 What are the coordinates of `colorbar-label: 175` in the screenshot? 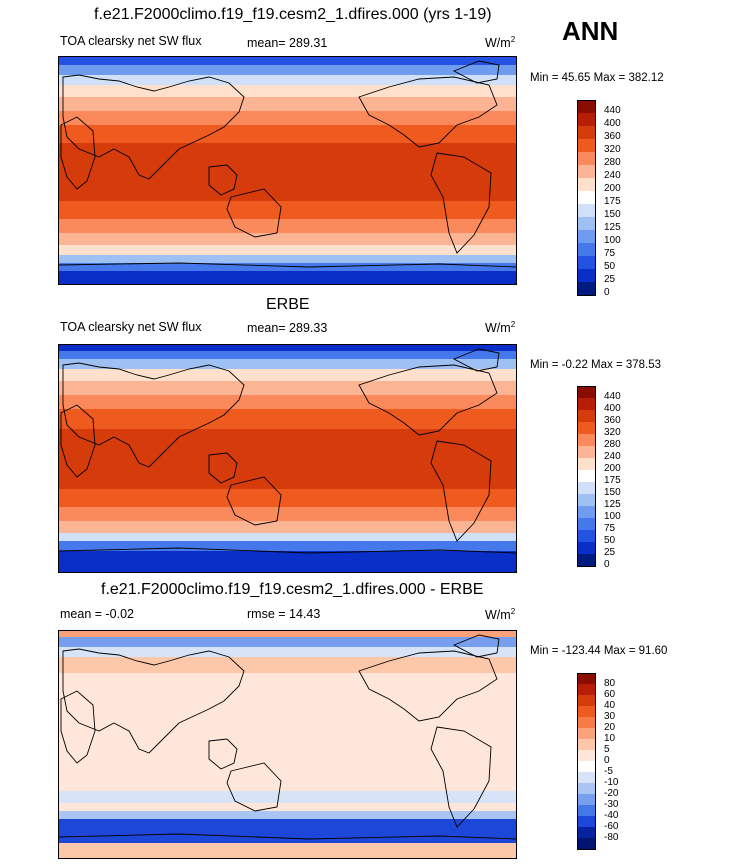 It's located at (612, 480).